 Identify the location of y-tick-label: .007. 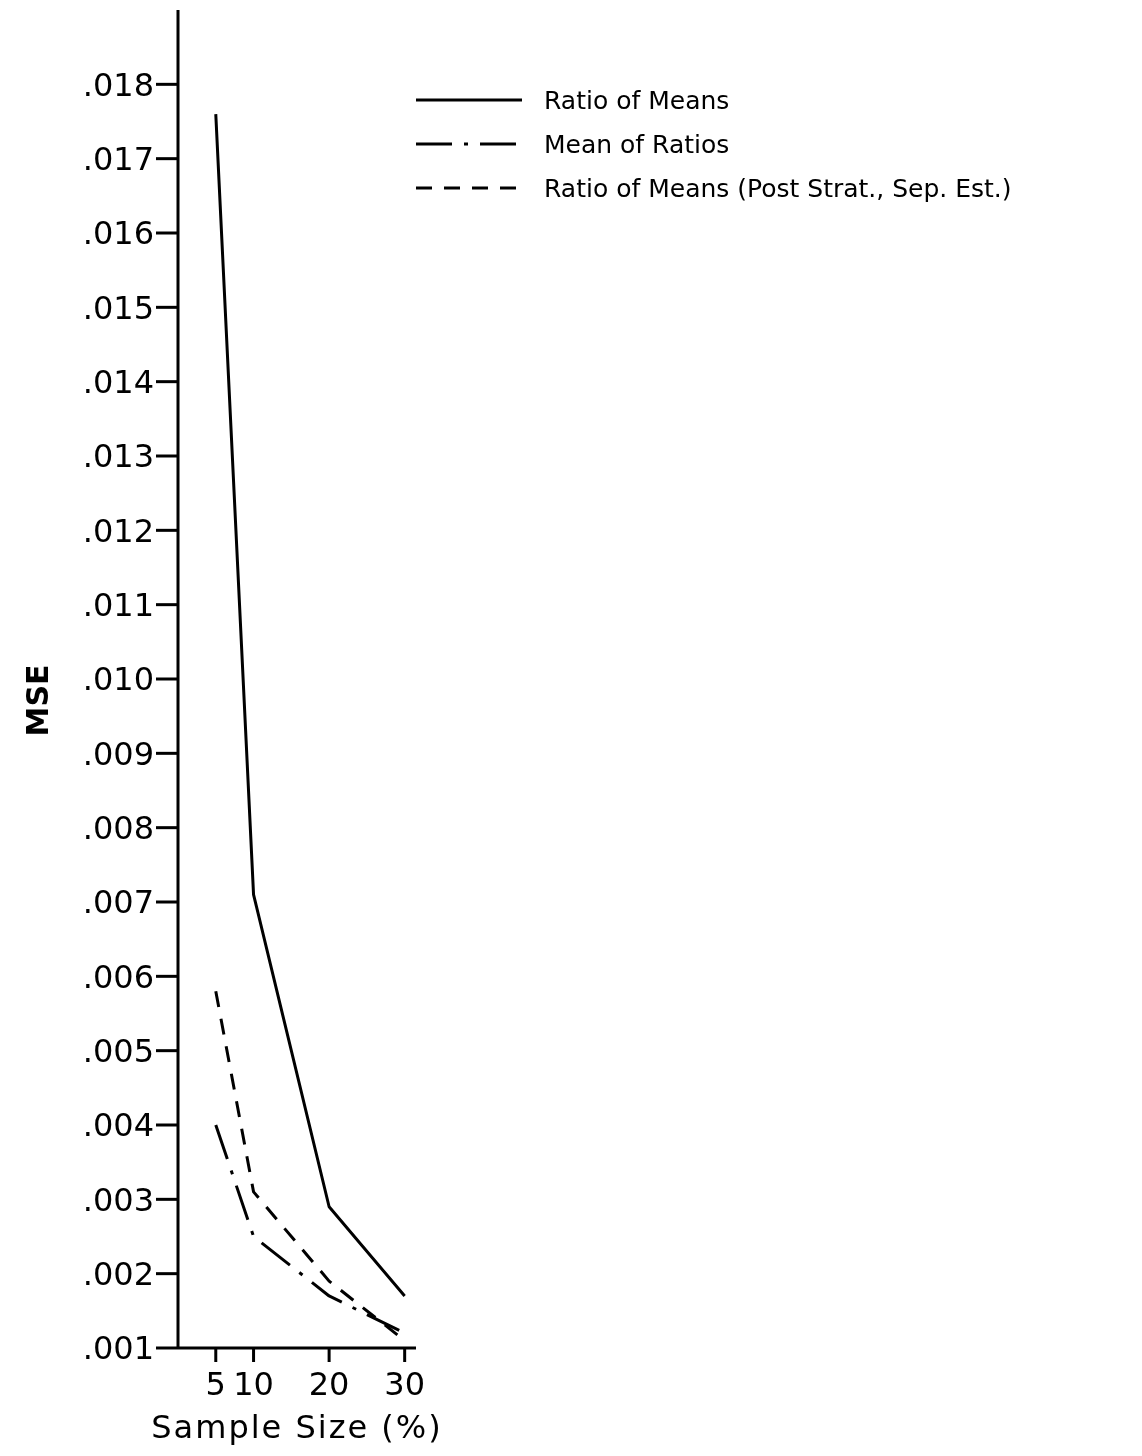
(118, 902).